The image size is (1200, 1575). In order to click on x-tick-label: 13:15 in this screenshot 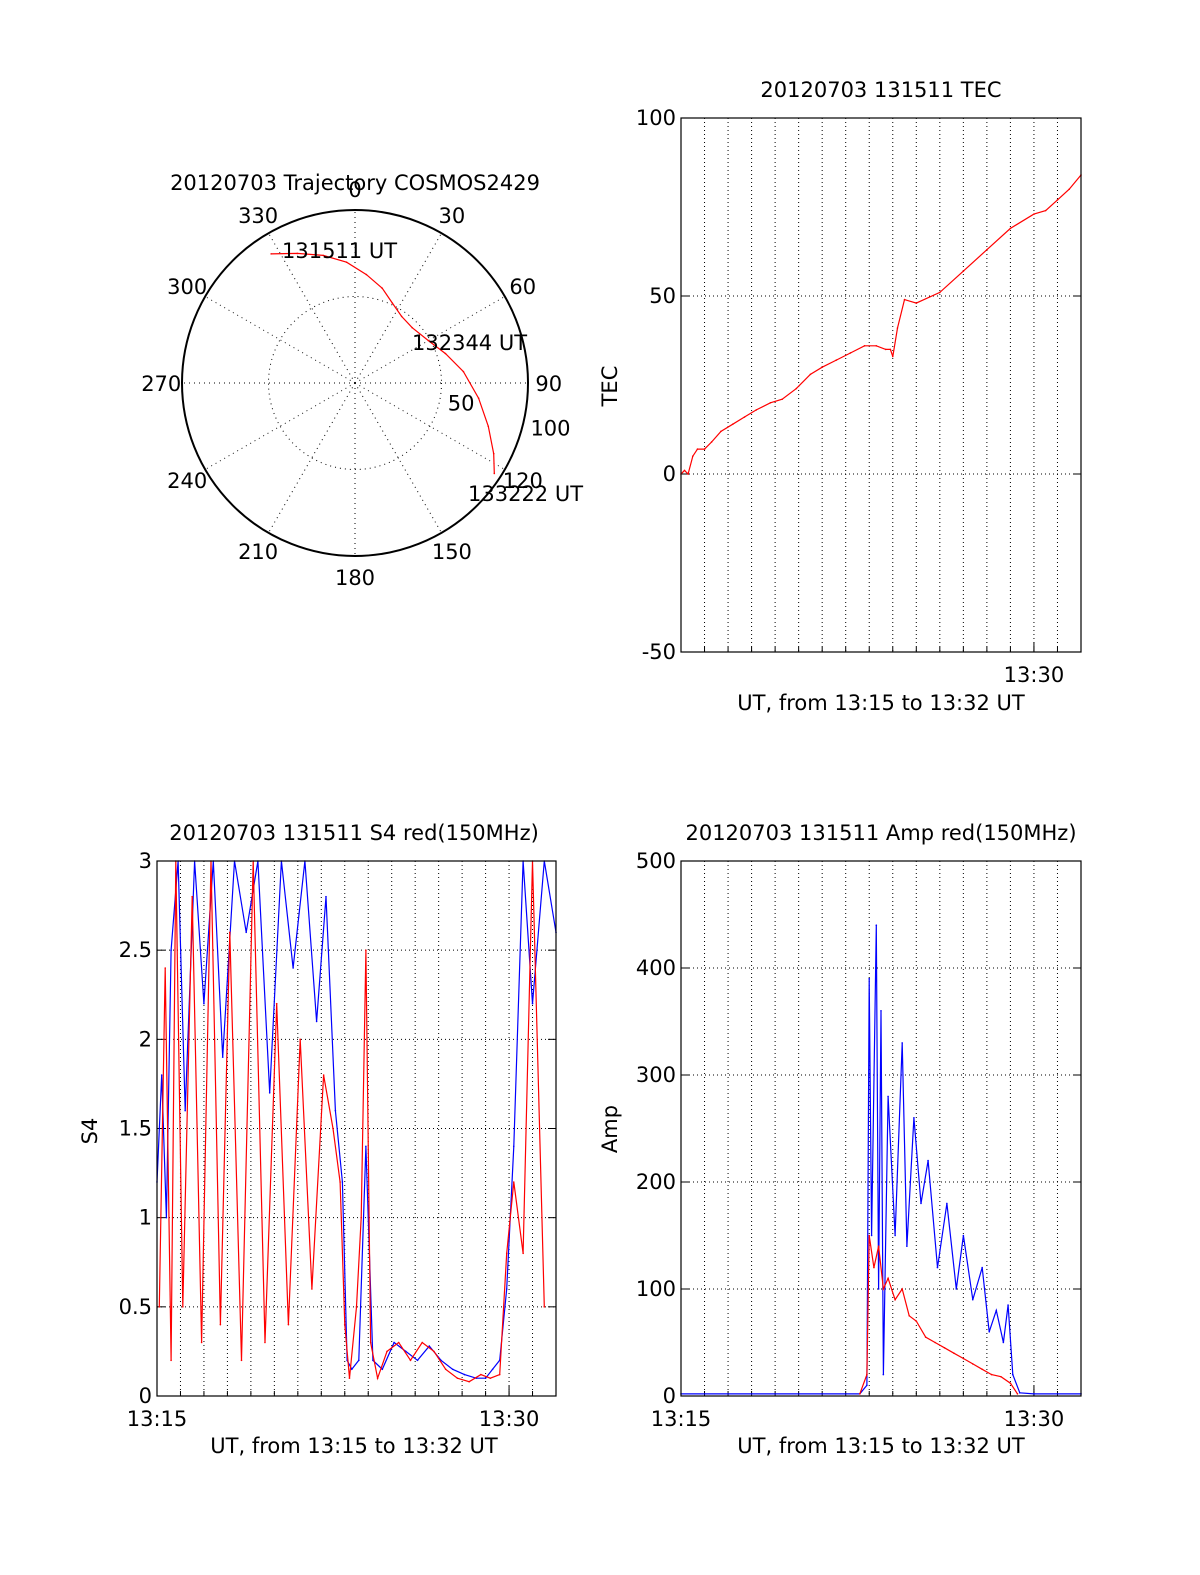, I will do `click(681, 1419)`.